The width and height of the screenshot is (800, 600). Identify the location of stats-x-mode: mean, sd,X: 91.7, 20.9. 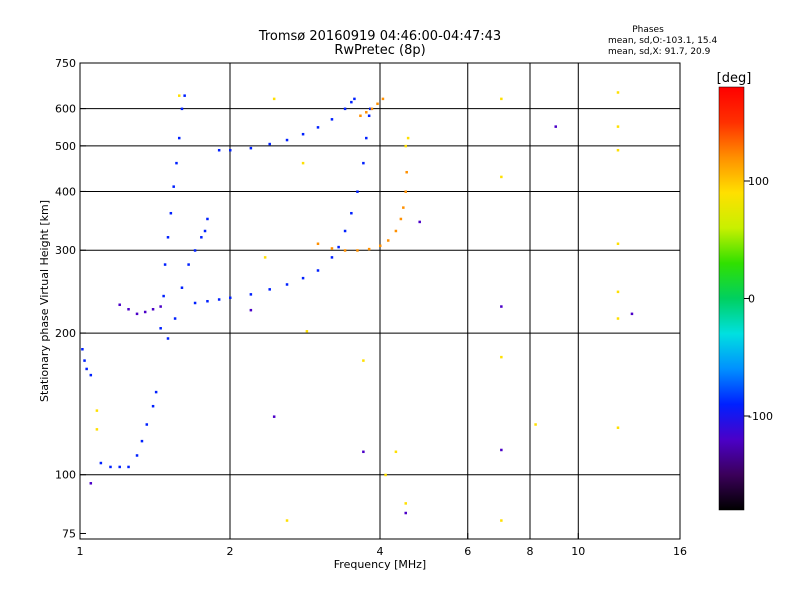
(659, 52).